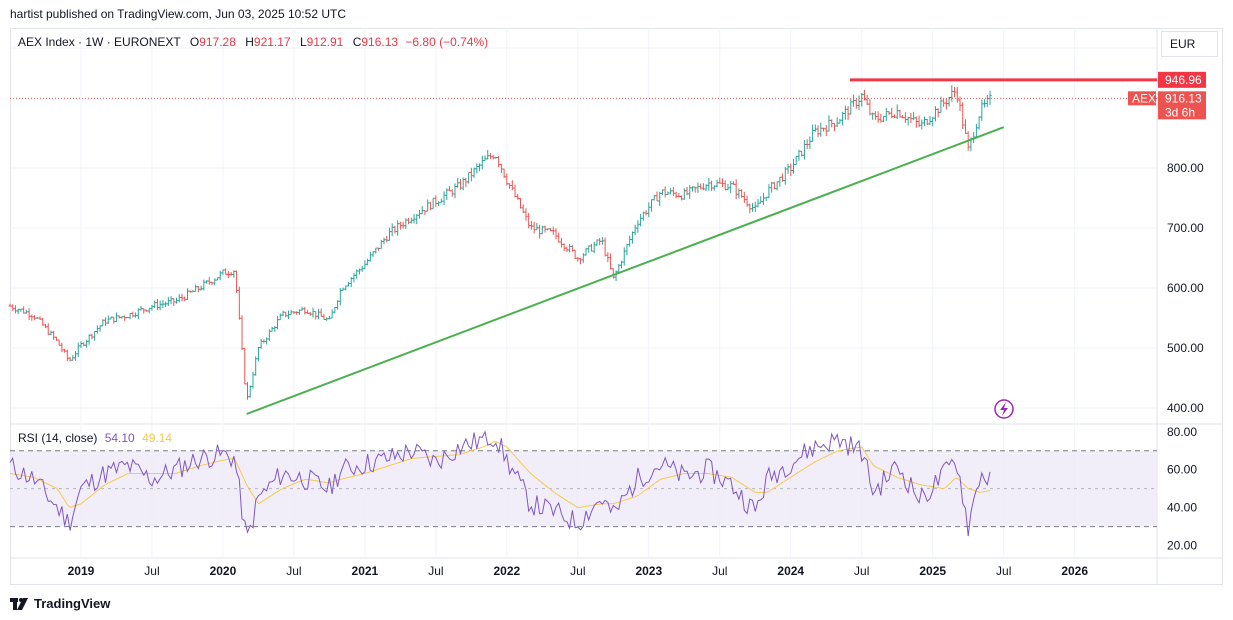 The width and height of the screenshot is (1233, 620). What do you see at coordinates (58, 438) in the screenshot?
I see `rsi-title: RSI (14, close)` at bounding box center [58, 438].